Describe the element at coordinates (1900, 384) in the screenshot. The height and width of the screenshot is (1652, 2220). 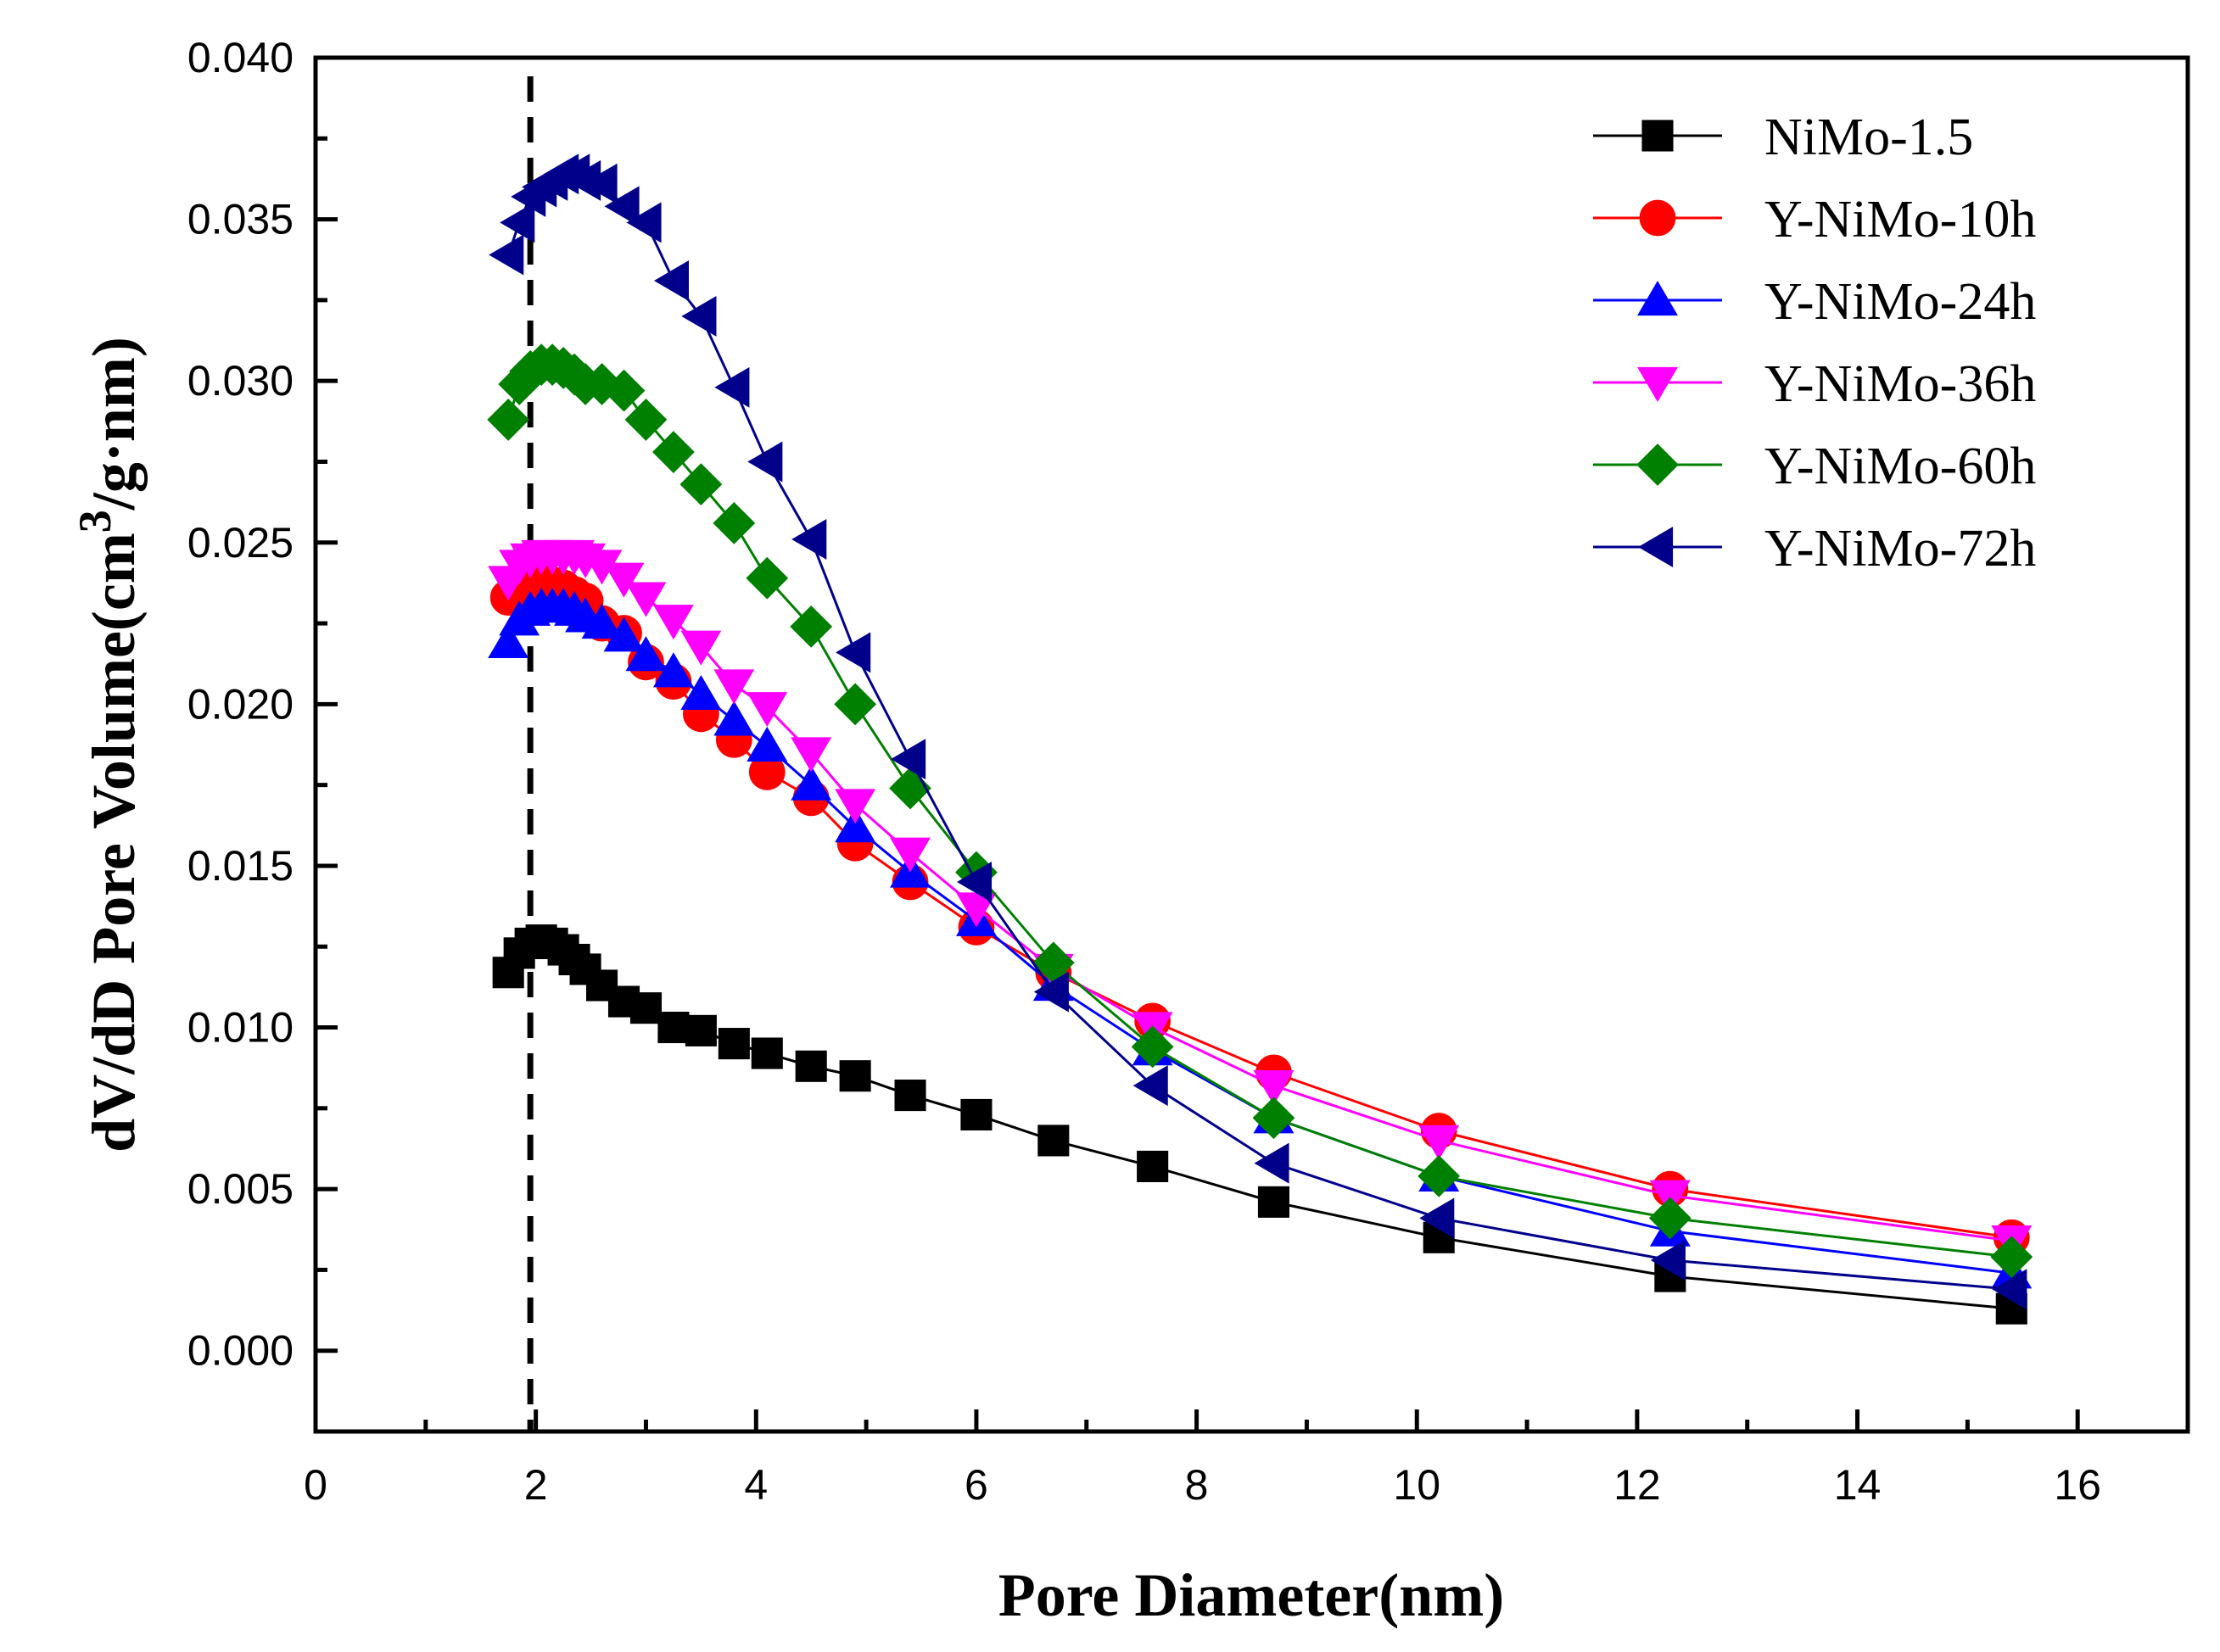
I see `legend-label: Y-NiMo-36h` at that location.